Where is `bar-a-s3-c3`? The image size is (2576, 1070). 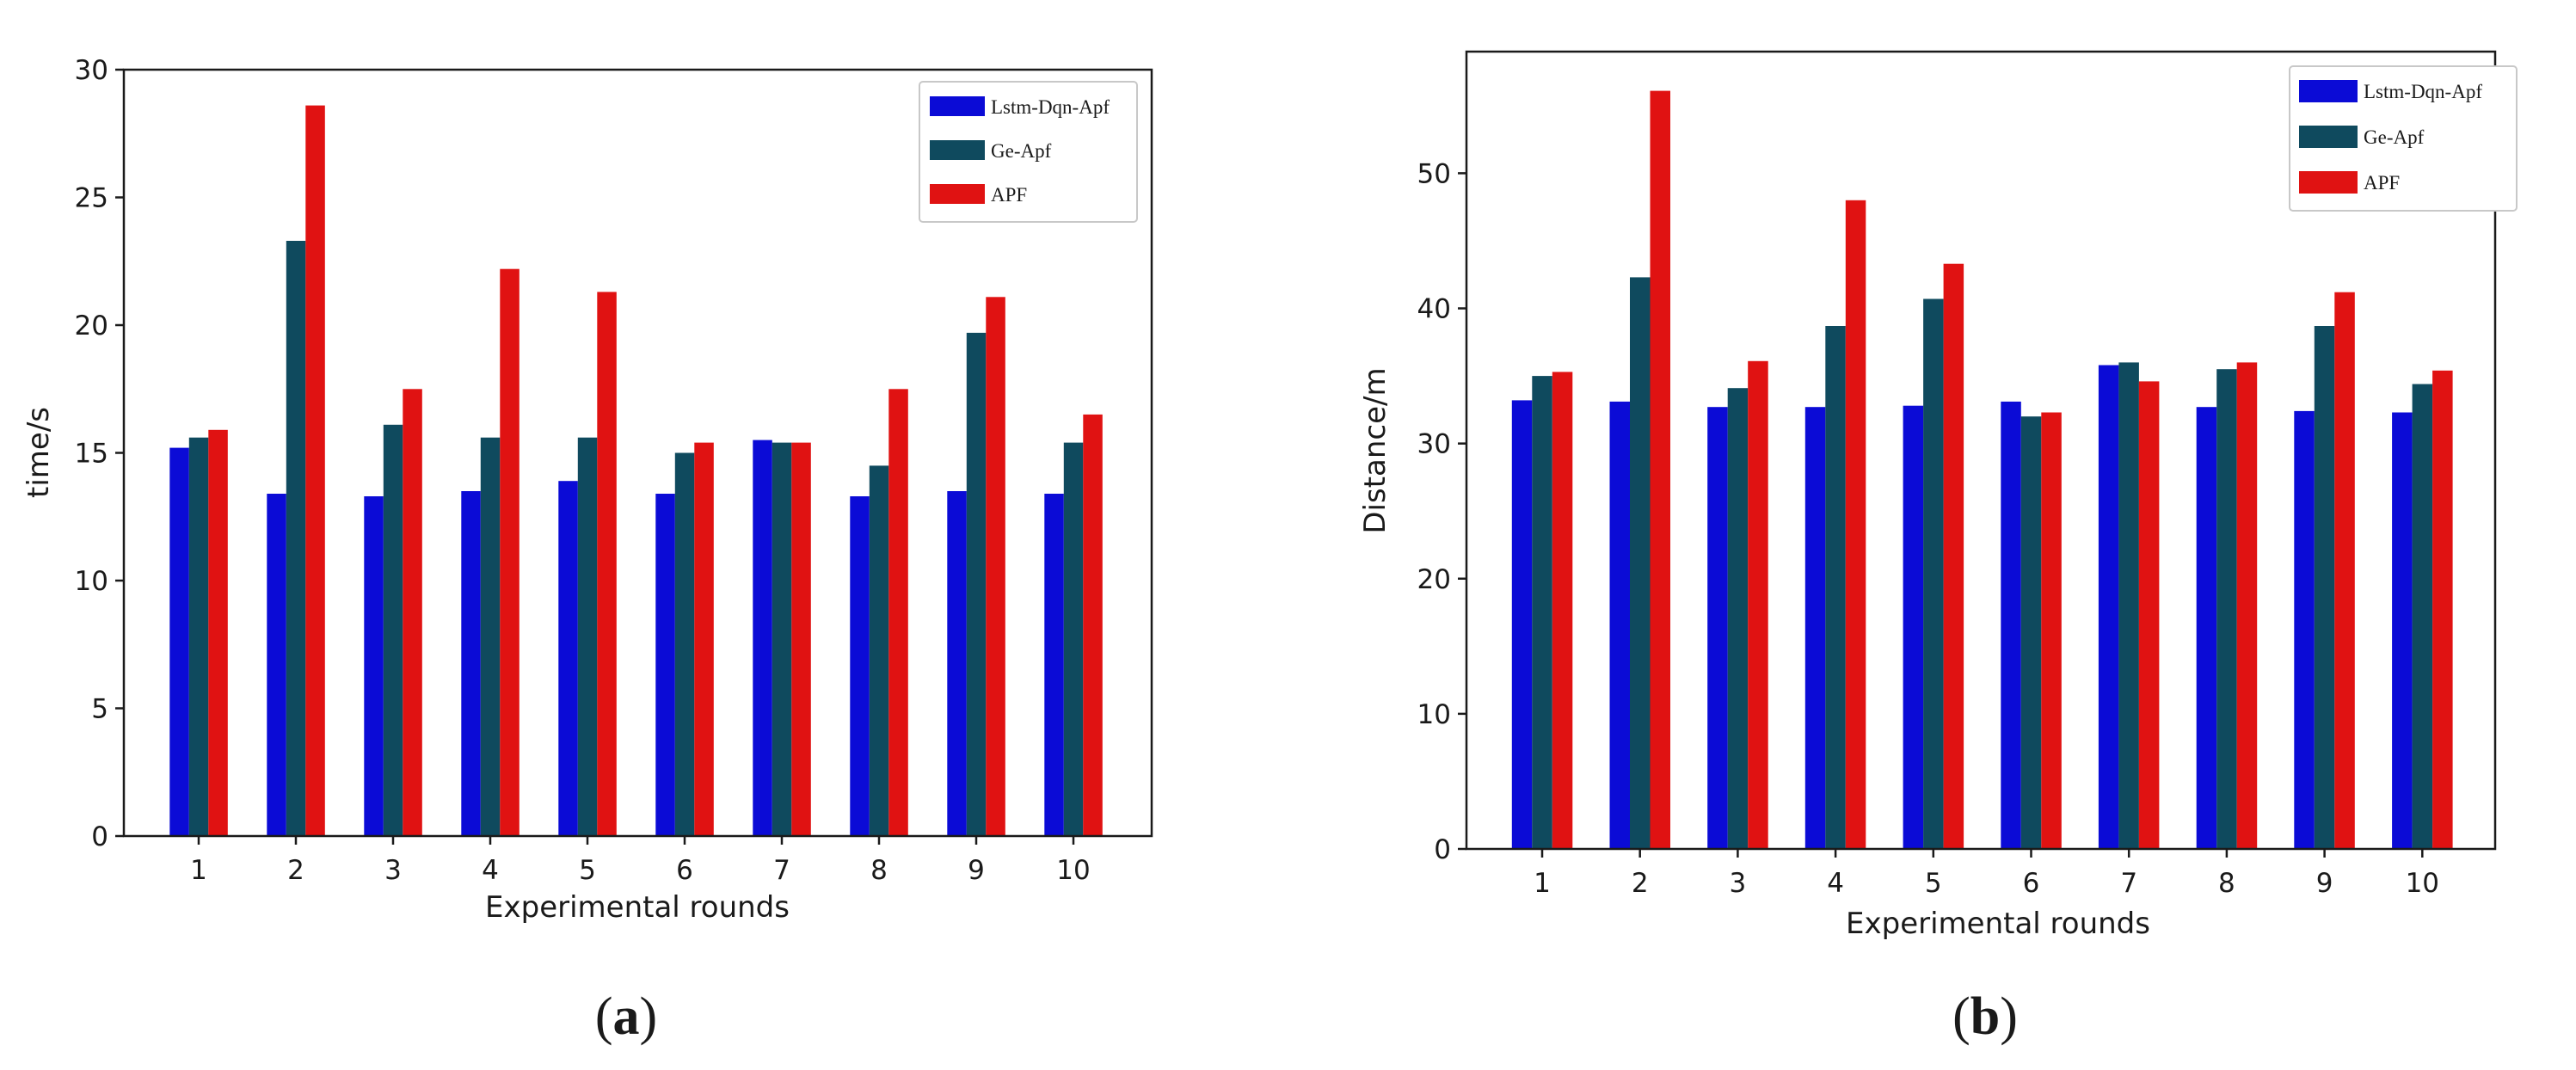 bar-a-s3-c3 is located at coordinates (412, 613).